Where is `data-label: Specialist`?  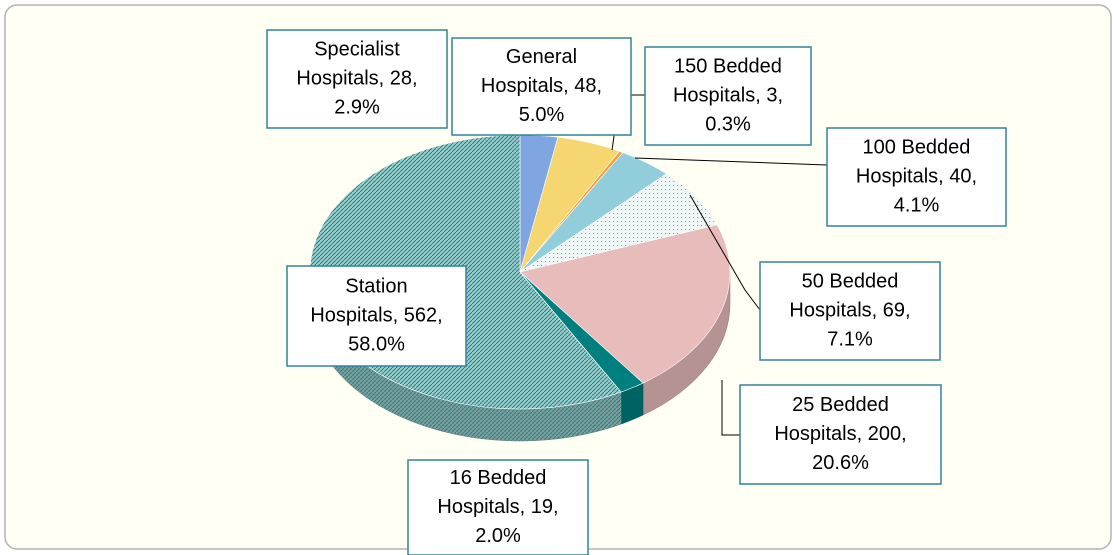 data-label: Specialist is located at coordinates (357, 49).